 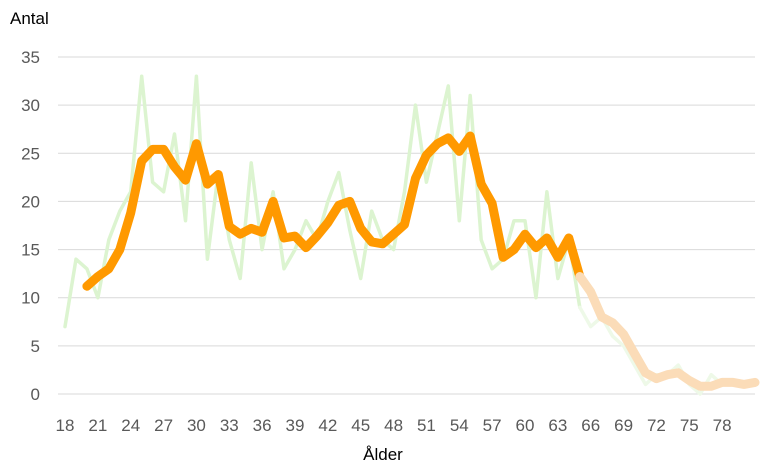 What do you see at coordinates (130, 425) in the screenshot?
I see `x-tick-label: 24` at bounding box center [130, 425].